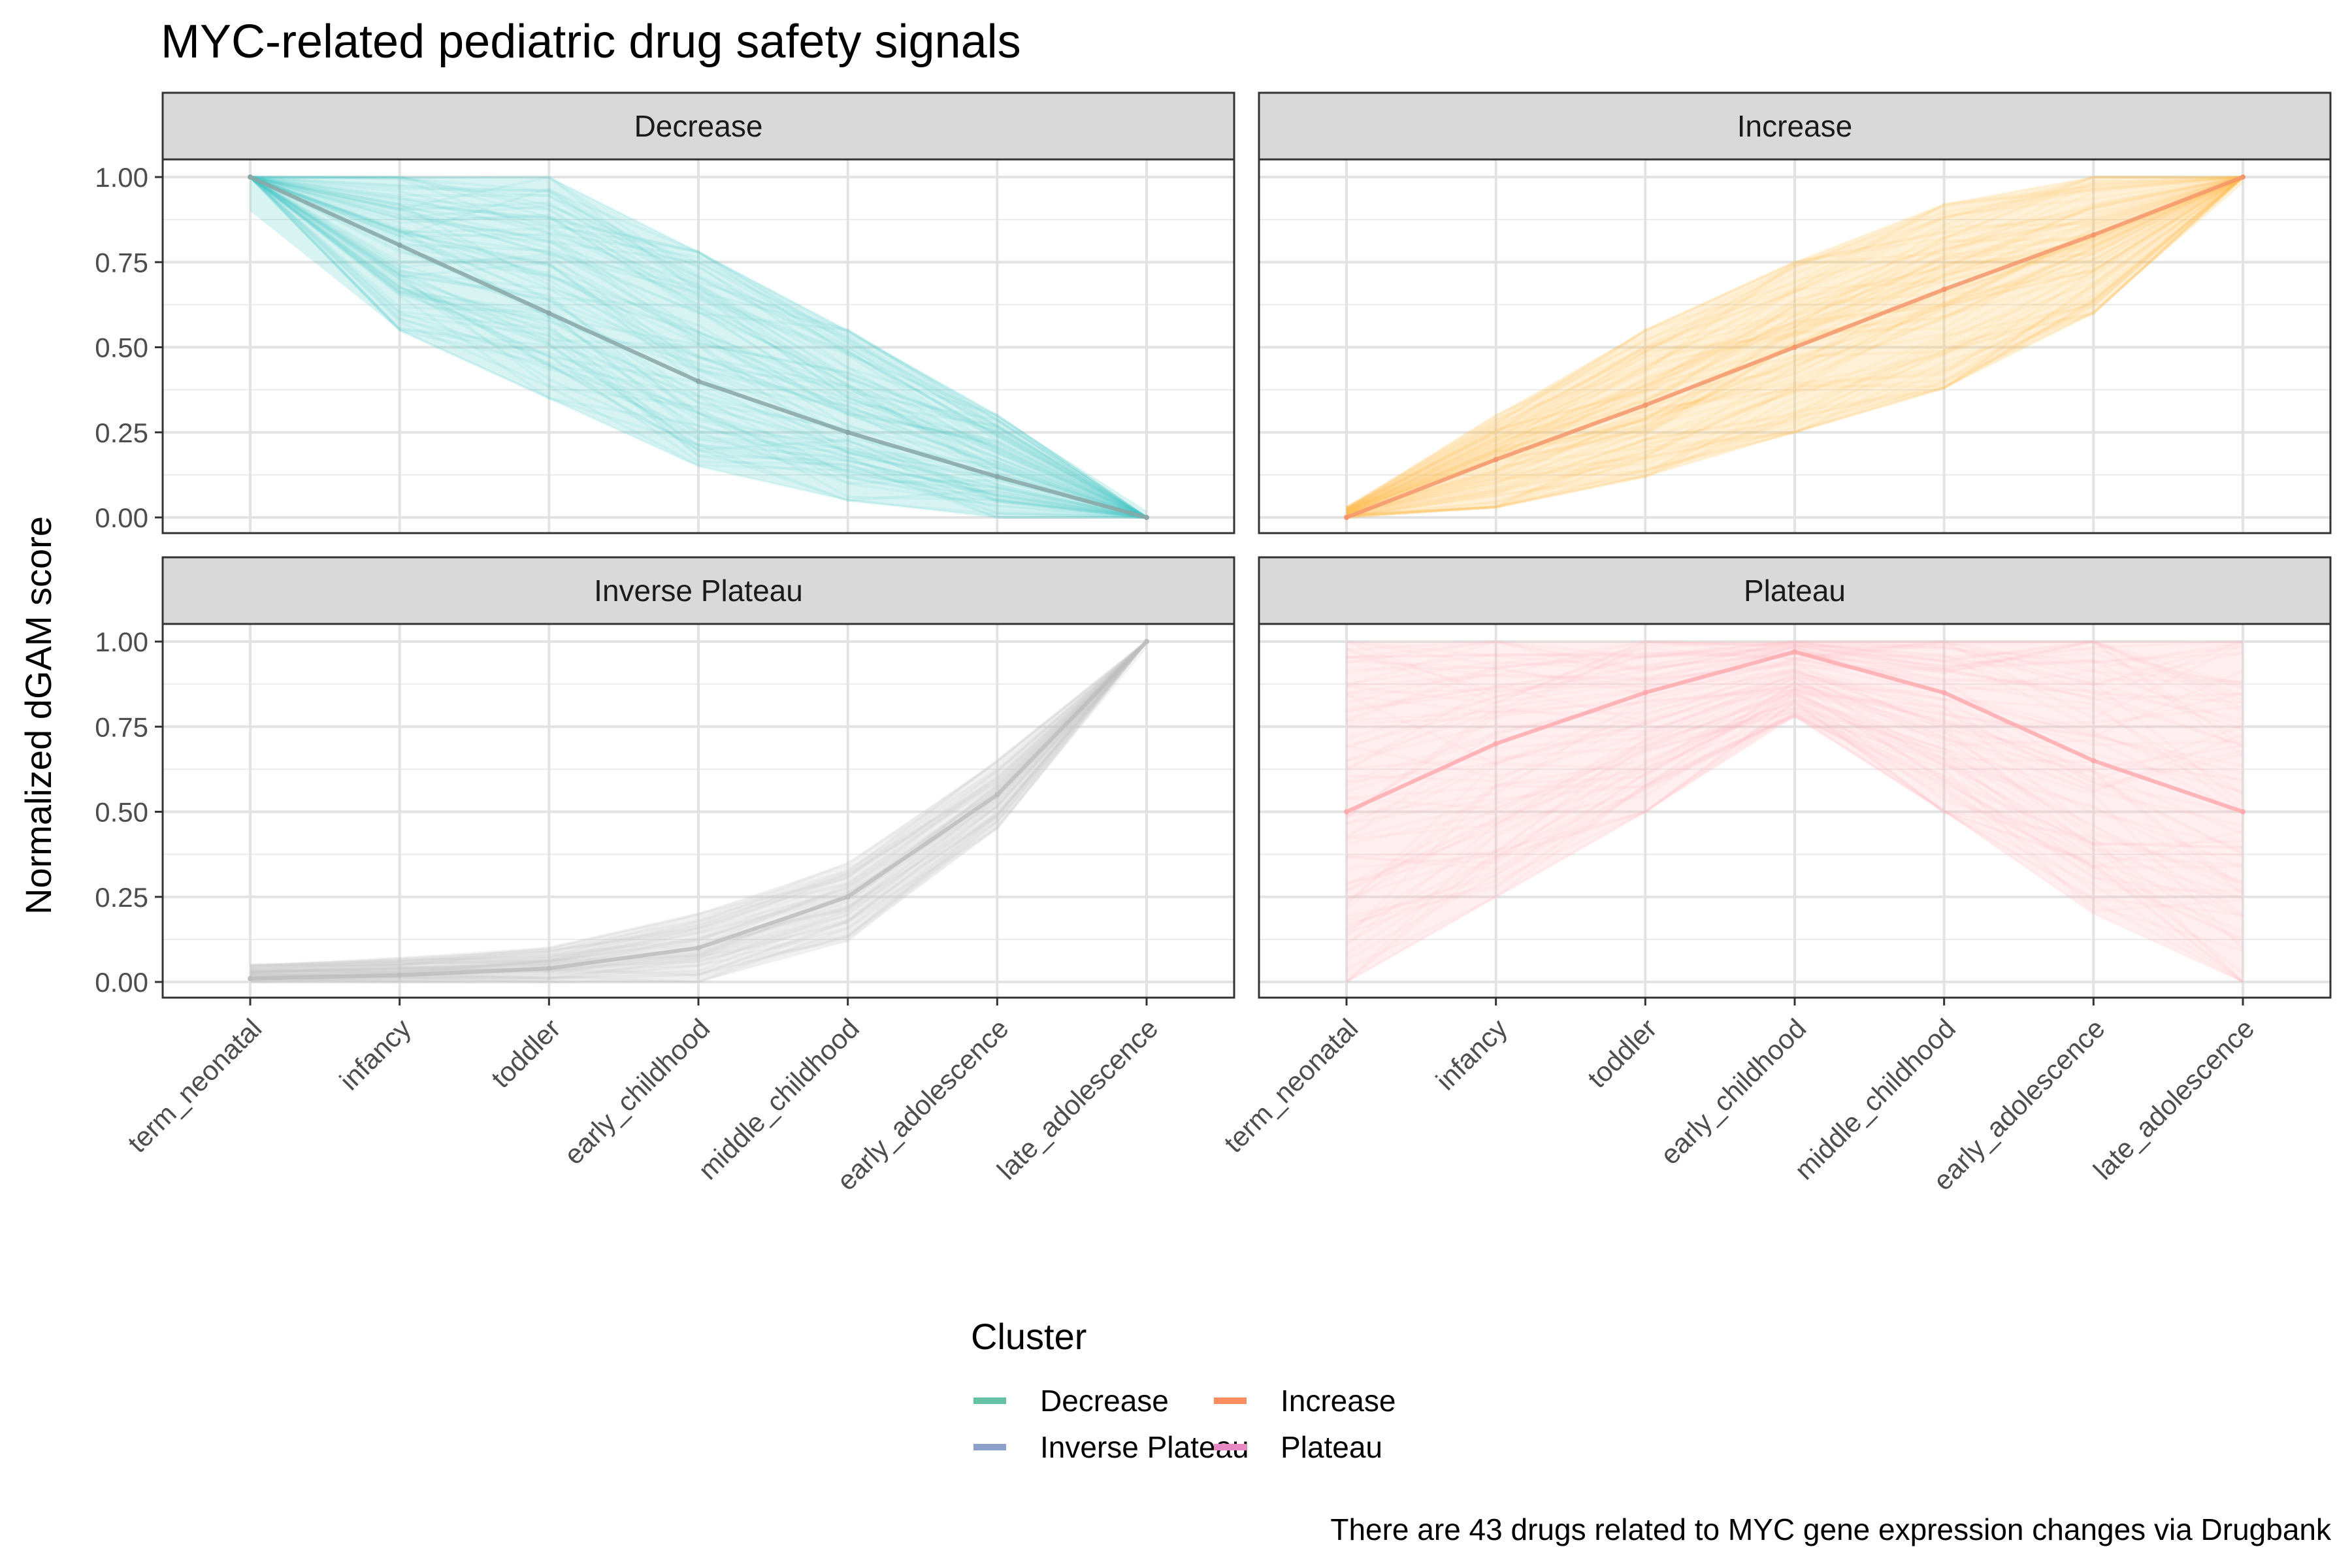 The image size is (2352, 1568). What do you see at coordinates (1028, 1336) in the screenshot?
I see `legend-title: Cluster` at bounding box center [1028, 1336].